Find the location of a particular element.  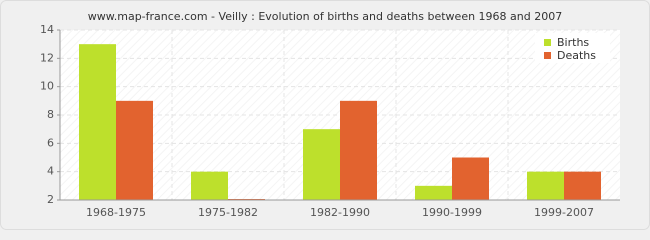

x-tick-label: 1968-1975 is located at coordinates (116, 212).